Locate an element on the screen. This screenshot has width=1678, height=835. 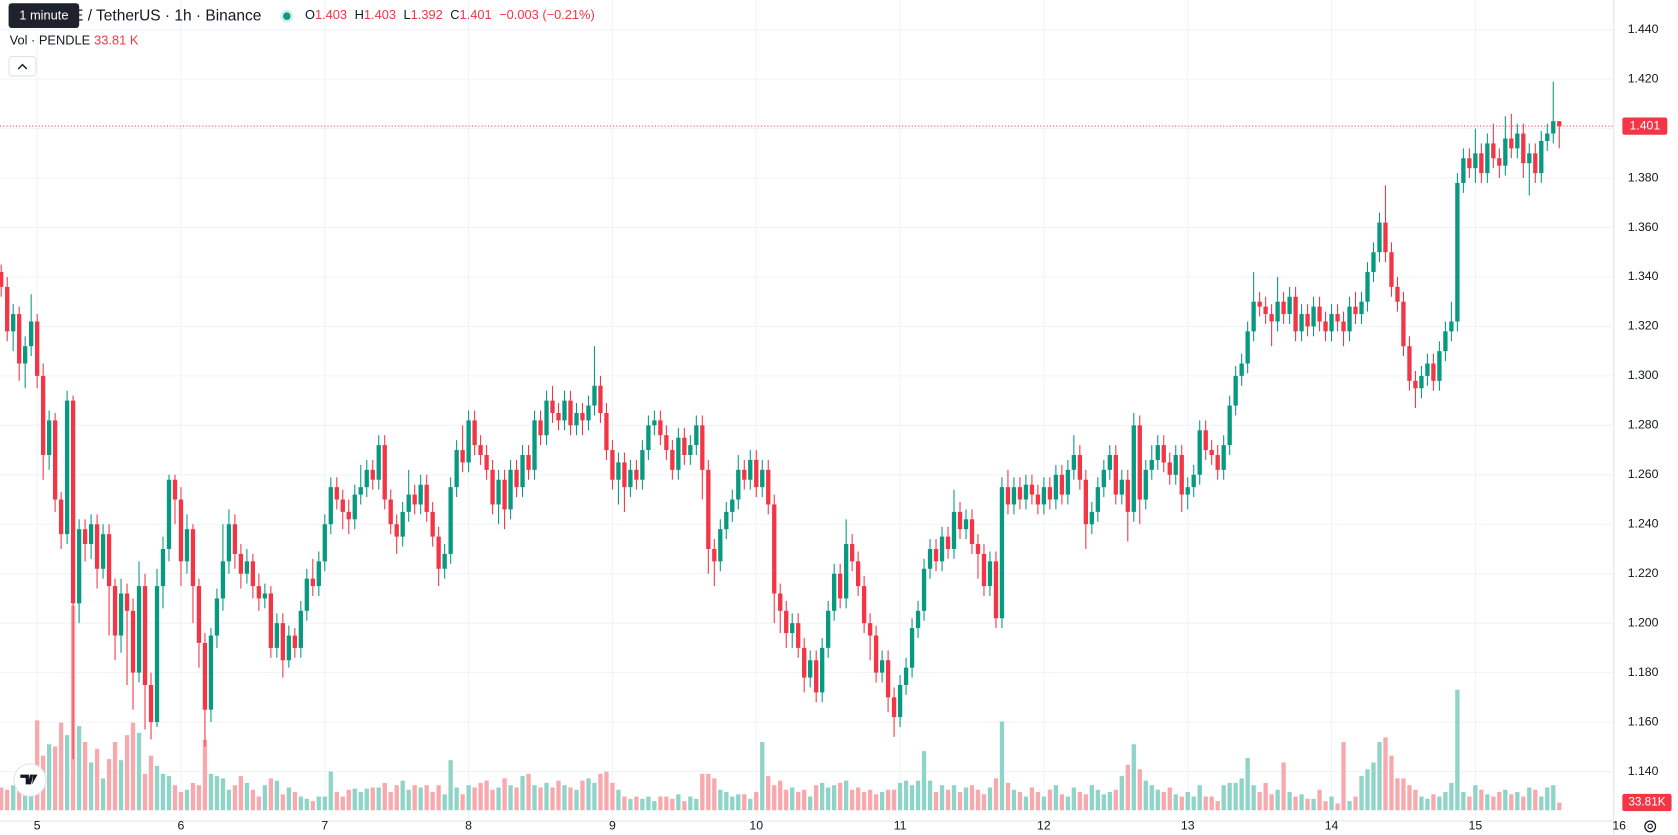
collapse-button is located at coordinates (22, 66).